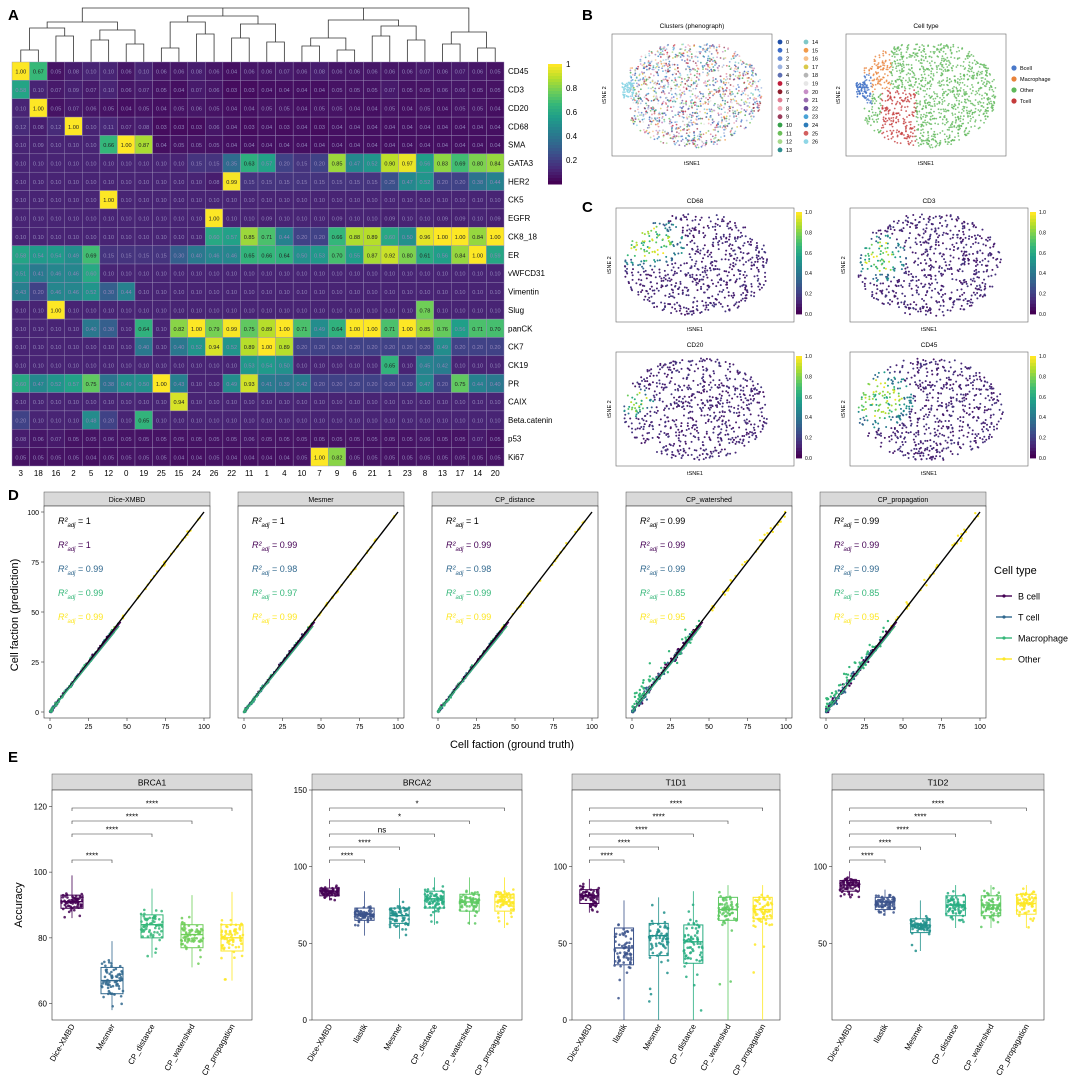 Image resolution: width=1084 pixels, height=1076 pixels. What do you see at coordinates (381, 48) in the screenshot?
I see `dendrogram-branch` at bounding box center [381, 48].